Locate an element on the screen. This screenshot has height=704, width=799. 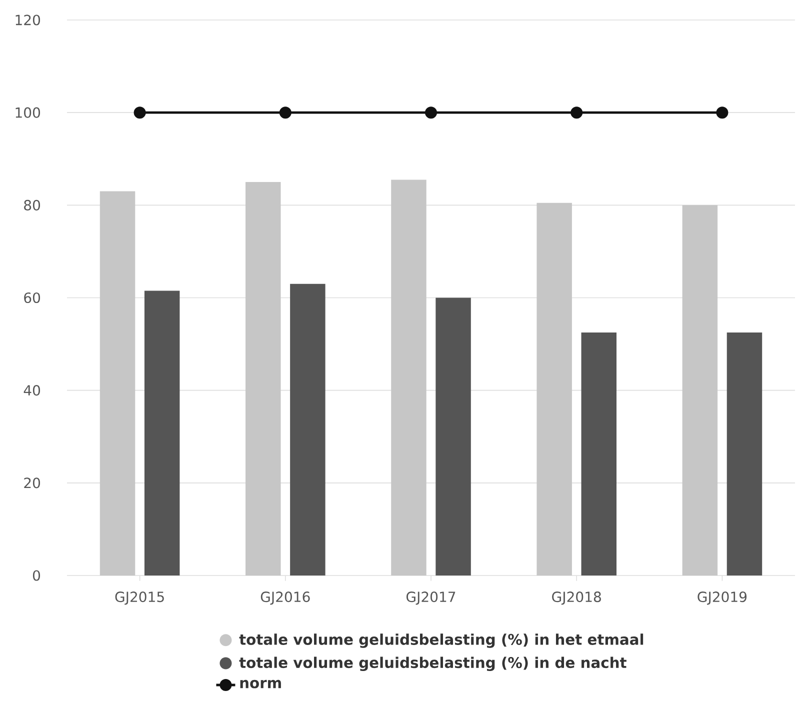
x-tick-label: GJ2015 is located at coordinates (139, 598).